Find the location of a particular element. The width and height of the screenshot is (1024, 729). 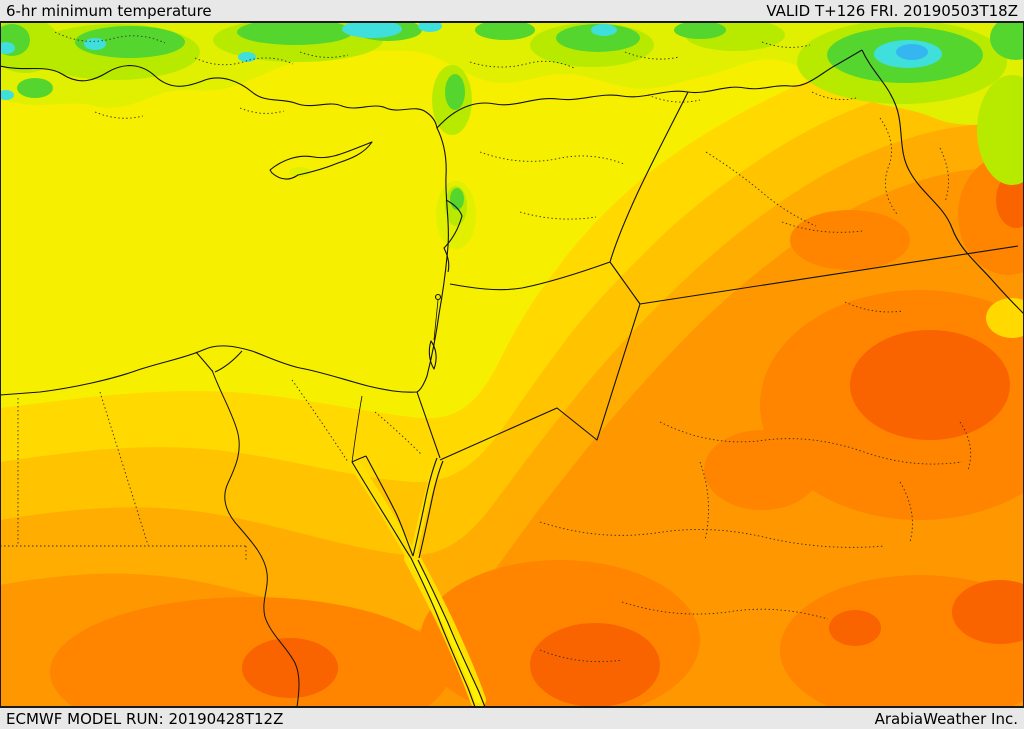

valid-time-label: VALID T+126 FRI. 20190503T18Z is located at coordinates (892, 10).